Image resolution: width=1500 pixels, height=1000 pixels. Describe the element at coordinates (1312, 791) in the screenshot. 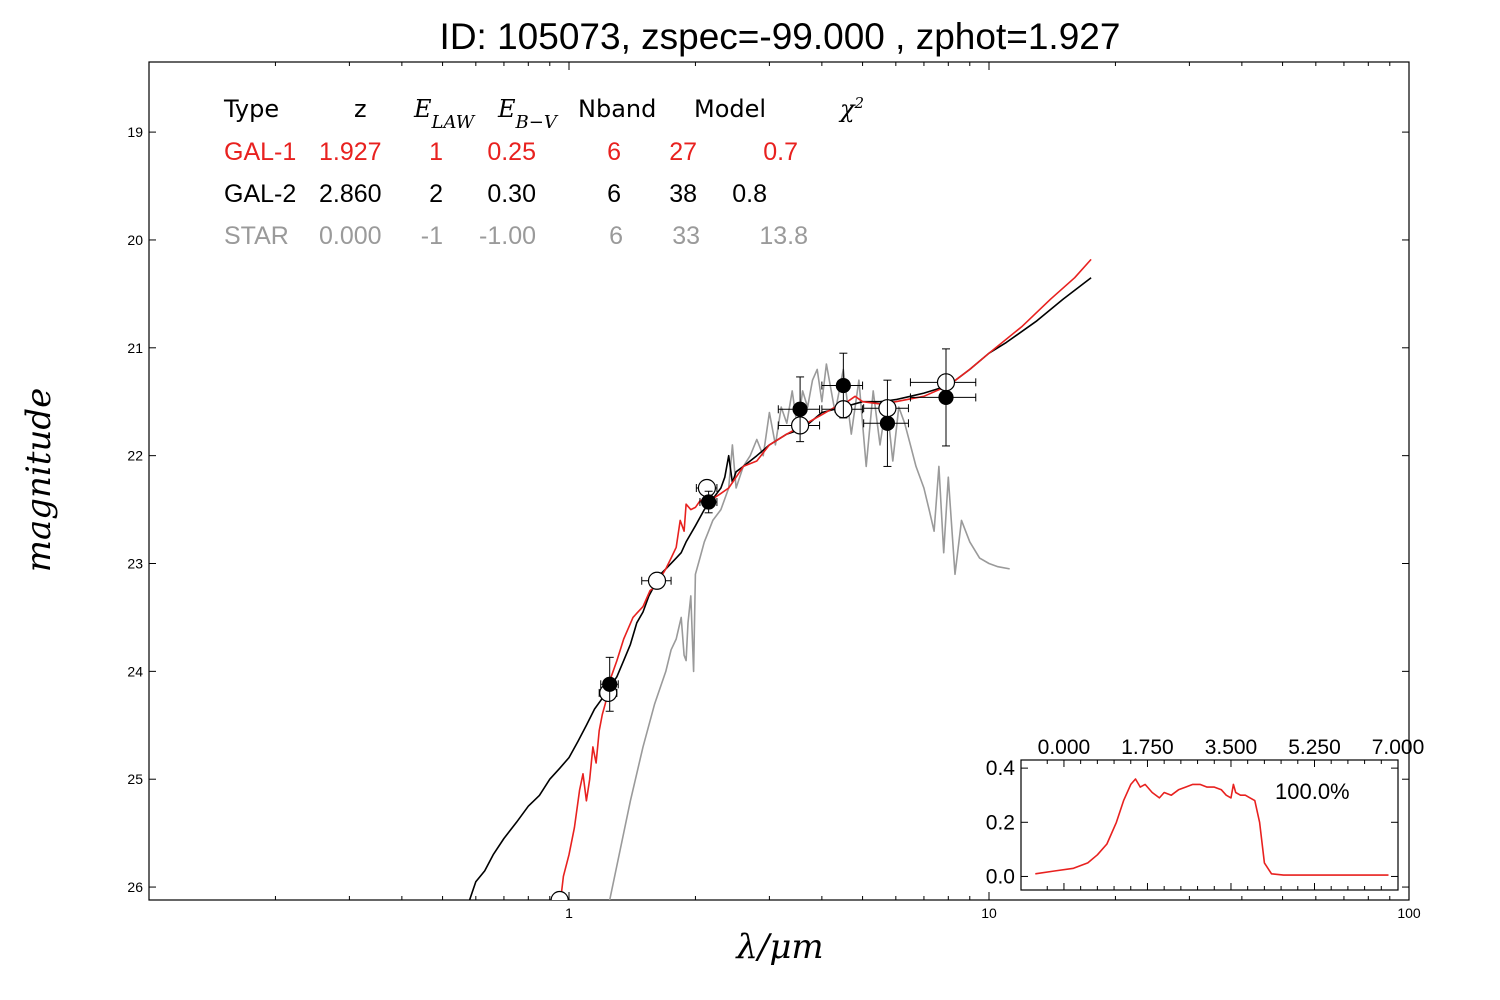

I see `inset-annotation: 100.0%` at that location.